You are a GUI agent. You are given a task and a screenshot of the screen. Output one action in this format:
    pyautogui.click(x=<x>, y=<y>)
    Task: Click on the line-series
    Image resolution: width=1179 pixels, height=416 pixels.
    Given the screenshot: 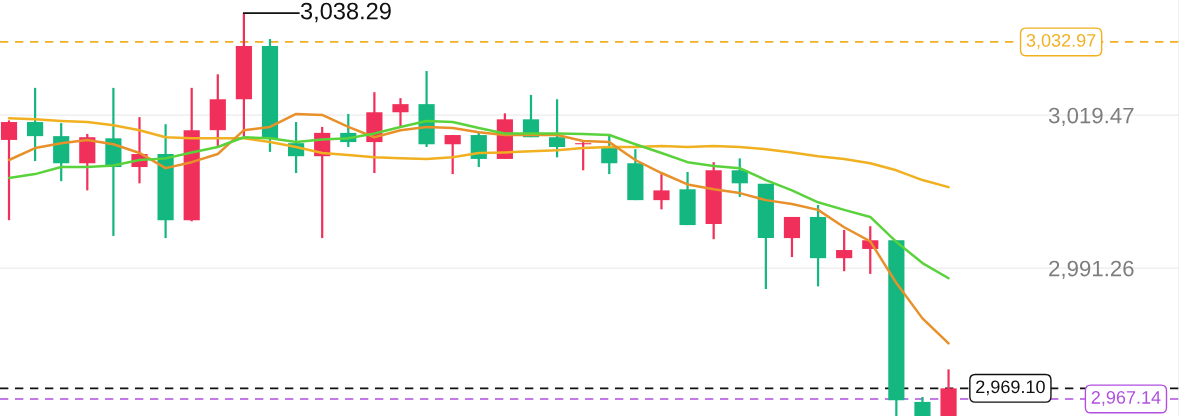 What is the action you would take?
    pyautogui.click(x=478, y=152)
    